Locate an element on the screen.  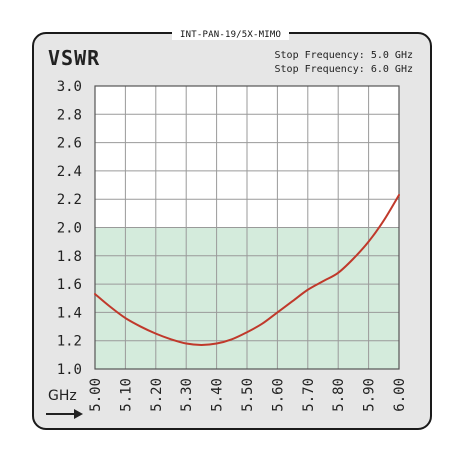
y-tick-label: 2.6 is located at coordinates (69, 144).